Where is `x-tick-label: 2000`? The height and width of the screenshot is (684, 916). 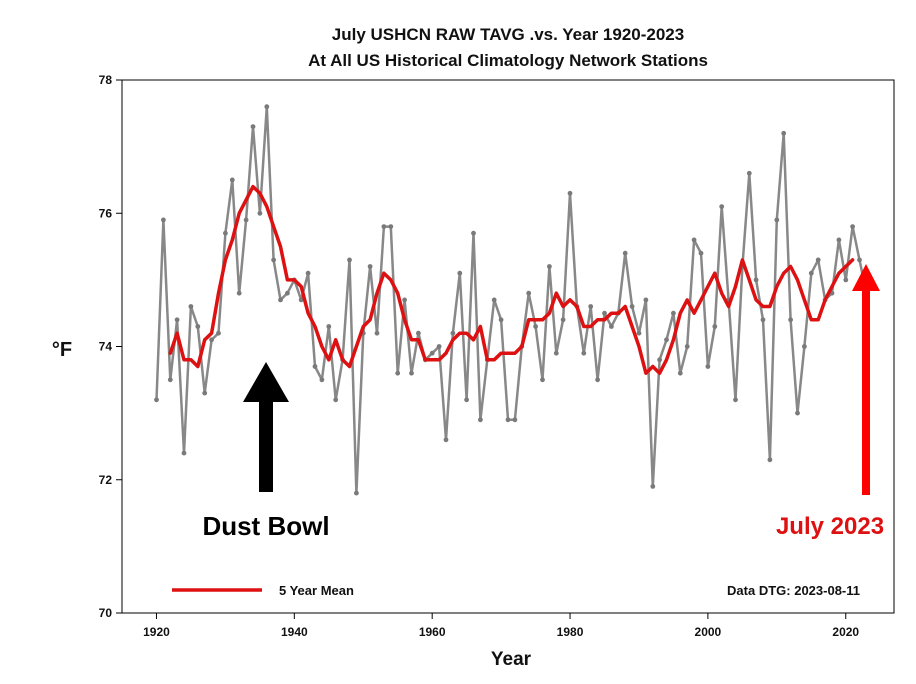
x-tick-label: 2000 is located at coordinates (708, 632).